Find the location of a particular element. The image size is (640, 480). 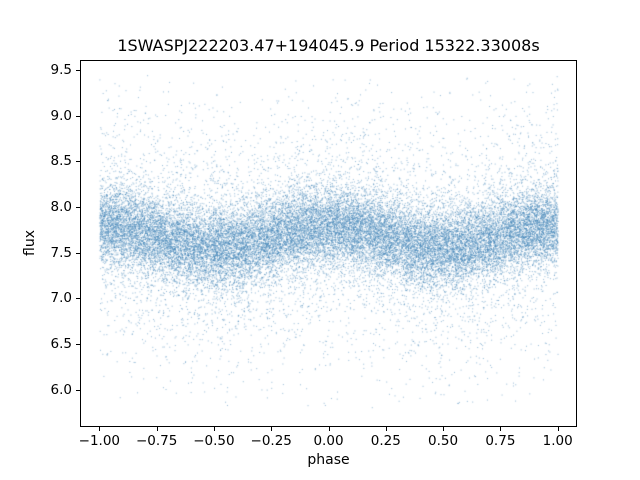

y-tick-label: 8.0 is located at coordinates (61, 207).